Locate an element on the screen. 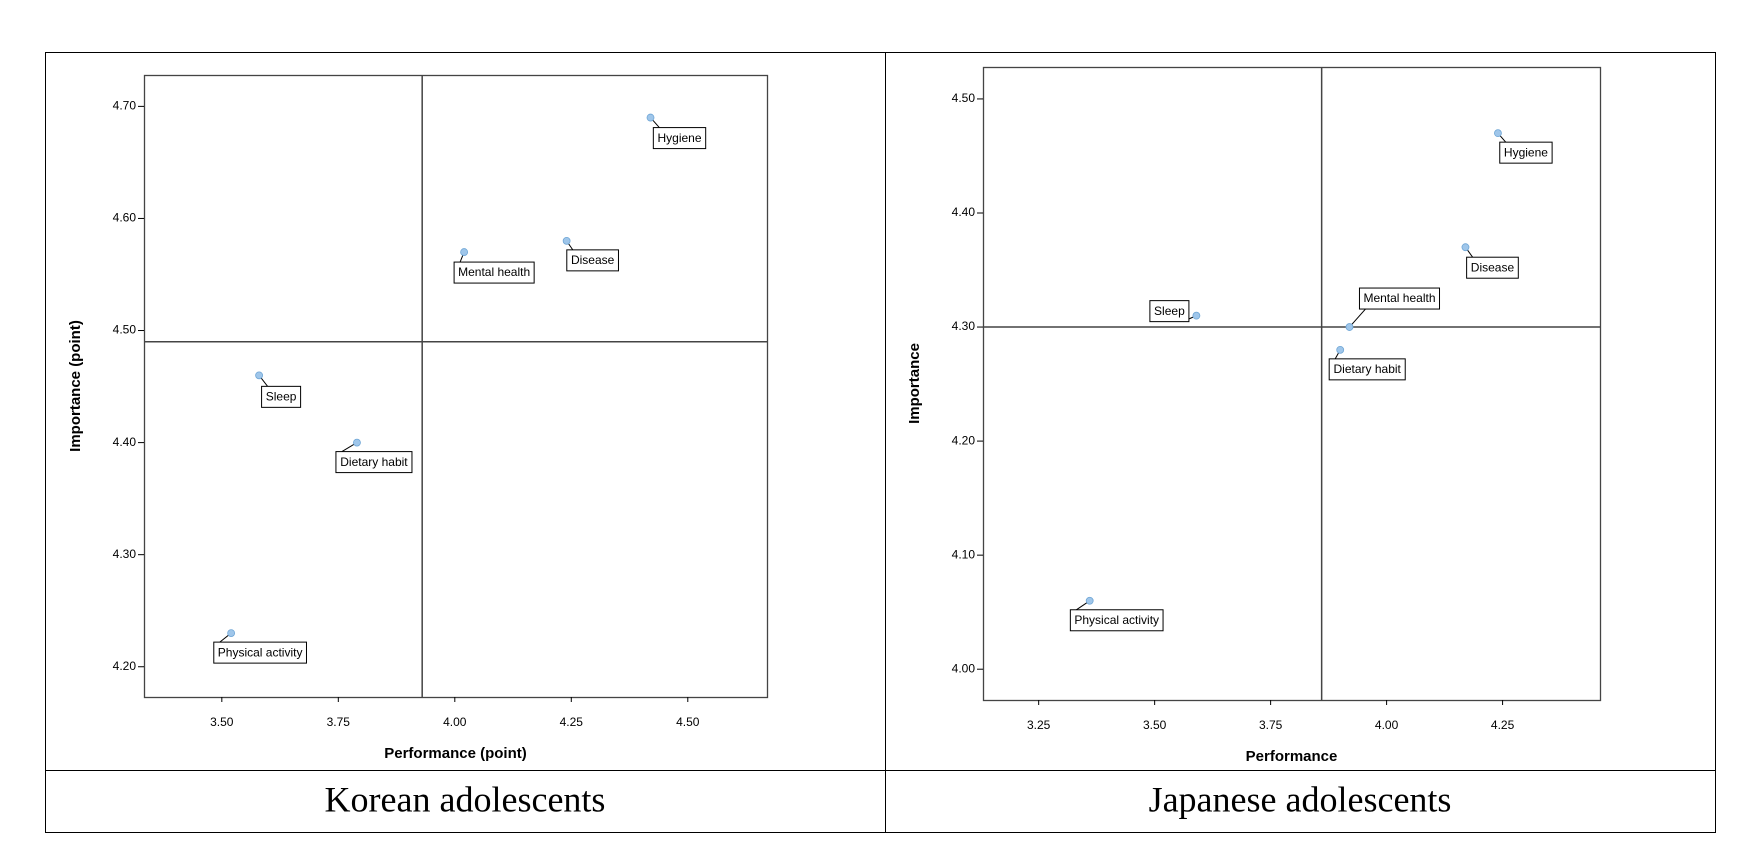 This screenshot has width=1743, height=852. y-tick-label: 4.70 is located at coordinates (125, 106).